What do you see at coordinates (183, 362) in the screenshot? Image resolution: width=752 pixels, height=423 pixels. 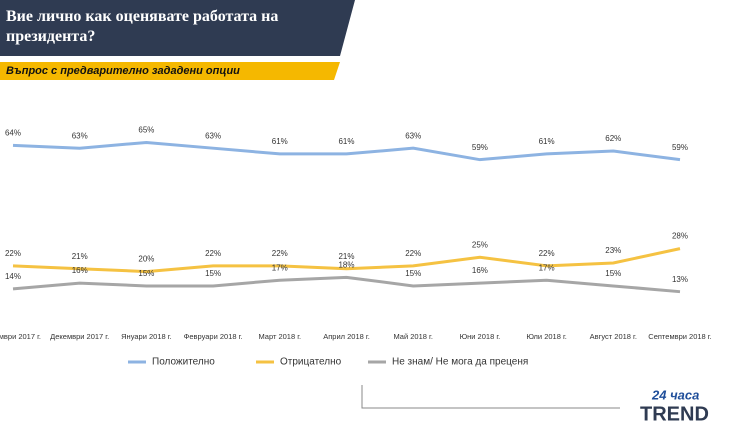 I see `legend-label: Положително` at bounding box center [183, 362].